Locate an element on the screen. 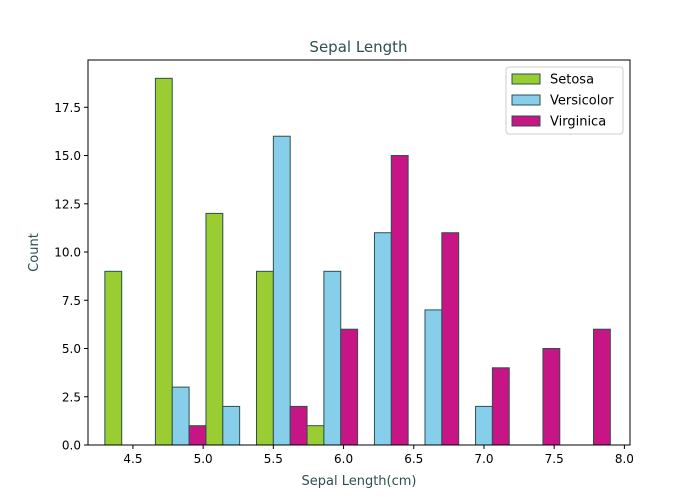 This screenshot has height=500, width=700. legend: Setosa Versicolor Virginica is located at coordinates (564, 100).